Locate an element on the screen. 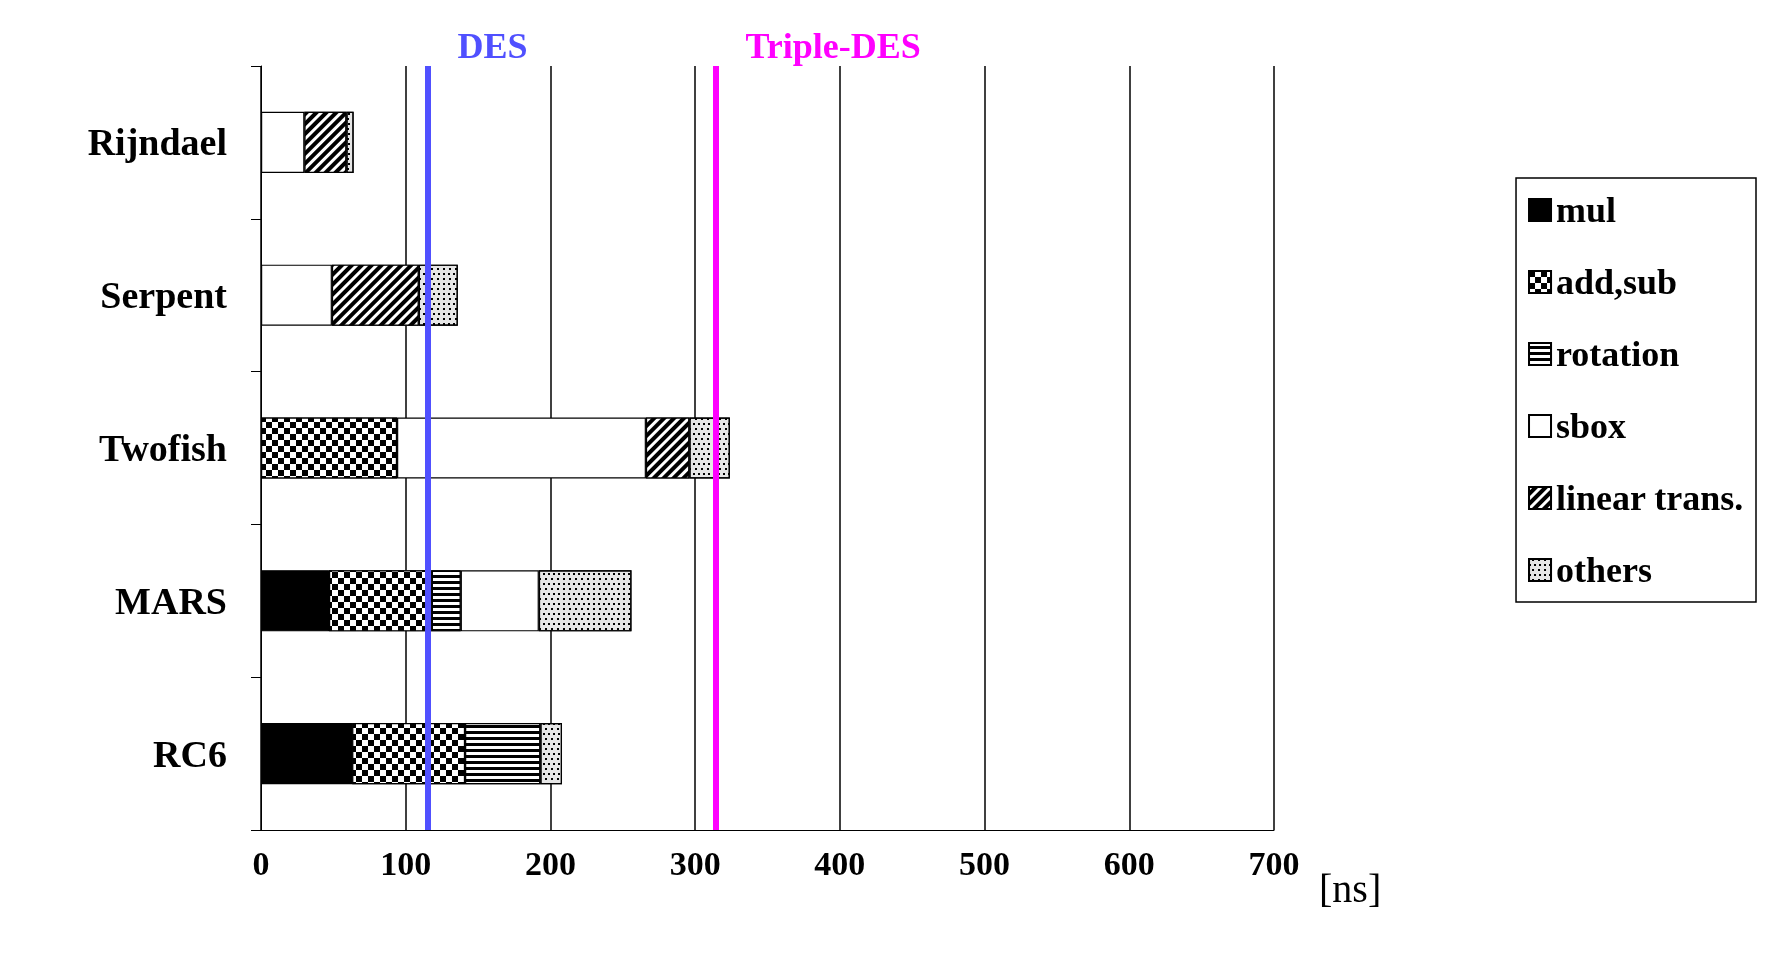 This screenshot has width=1769, height=954. y-tick-label: MARS is located at coordinates (171, 600).